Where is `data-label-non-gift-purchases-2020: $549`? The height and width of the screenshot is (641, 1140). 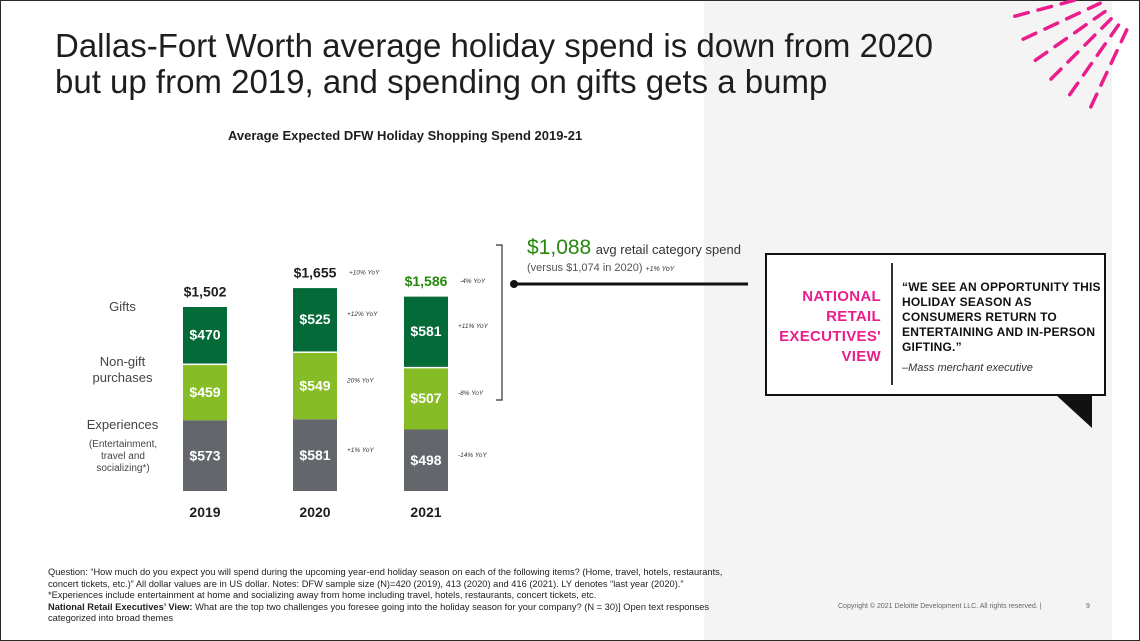
data-label-non-gift-purchases-2020: $549 is located at coordinates (314, 385).